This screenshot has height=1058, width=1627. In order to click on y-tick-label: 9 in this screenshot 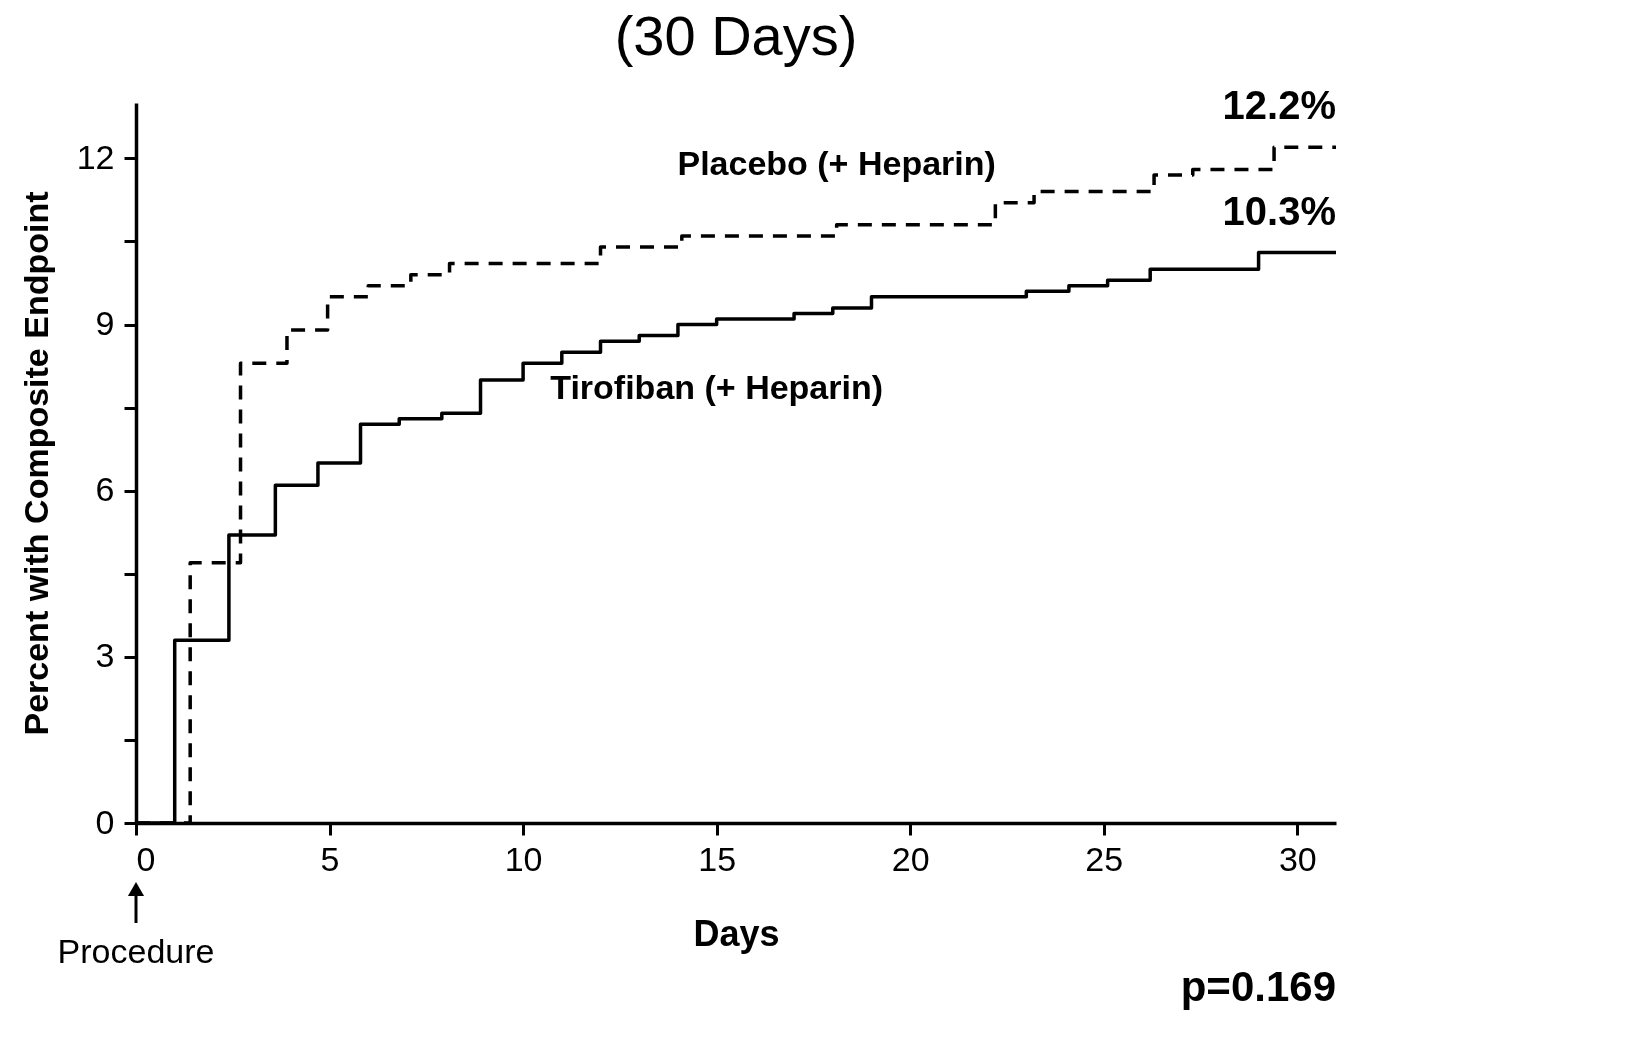, I will do `click(105, 323)`.